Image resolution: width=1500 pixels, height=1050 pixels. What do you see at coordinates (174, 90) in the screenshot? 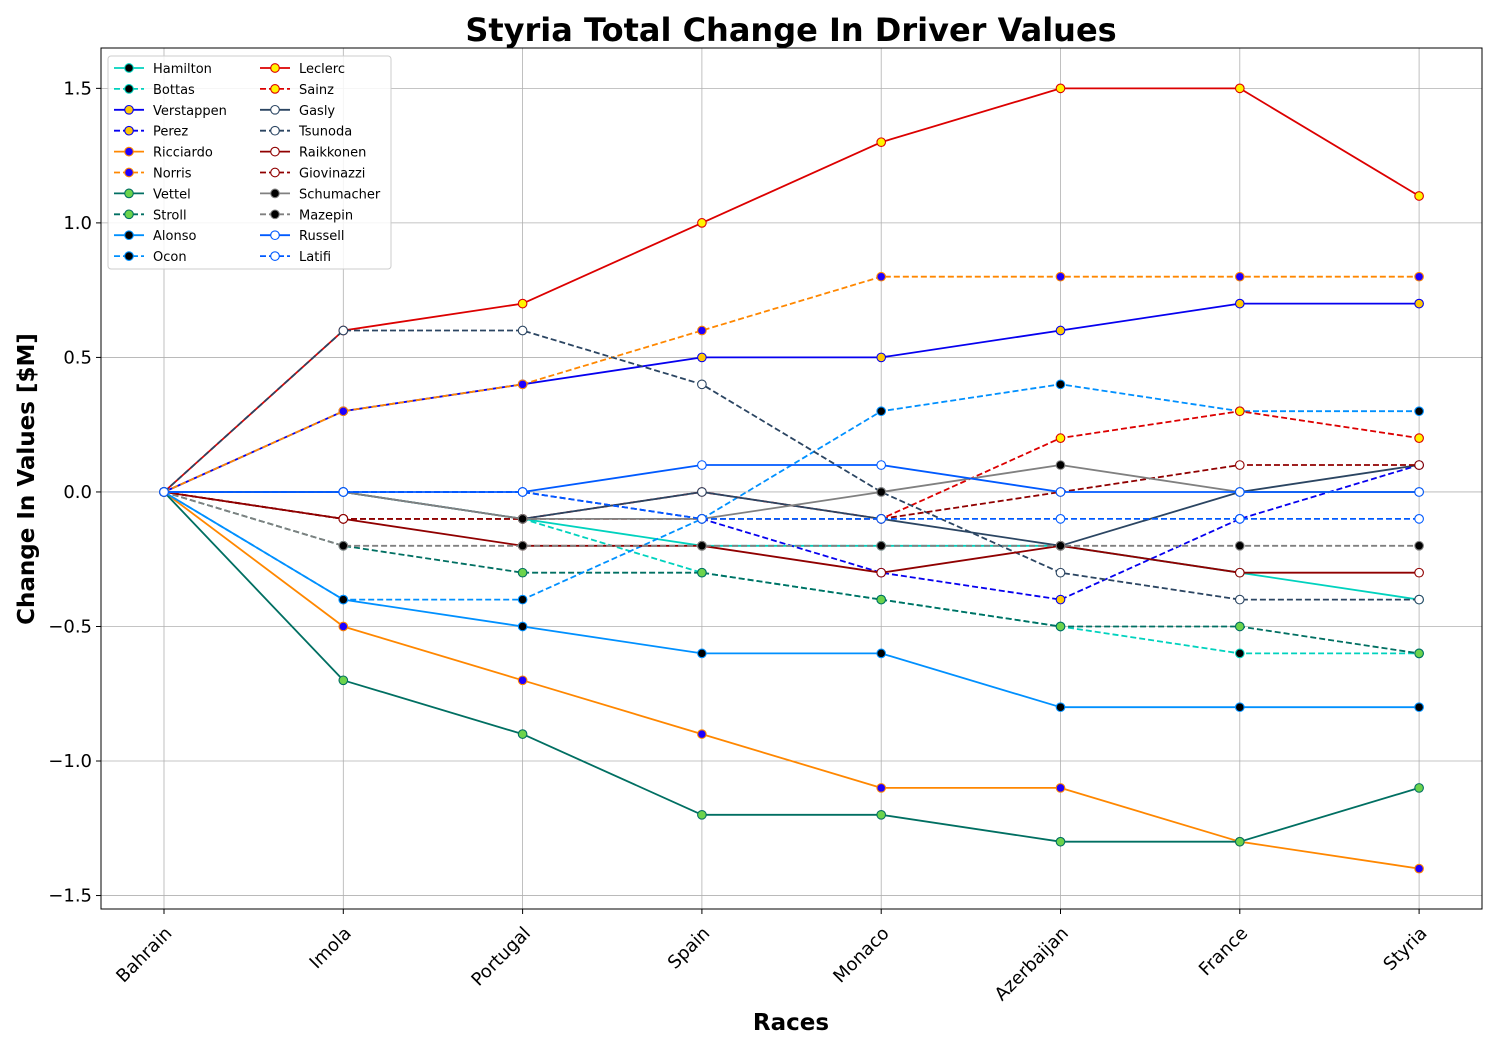
I see `legend-label: Bottas` at bounding box center [174, 90].